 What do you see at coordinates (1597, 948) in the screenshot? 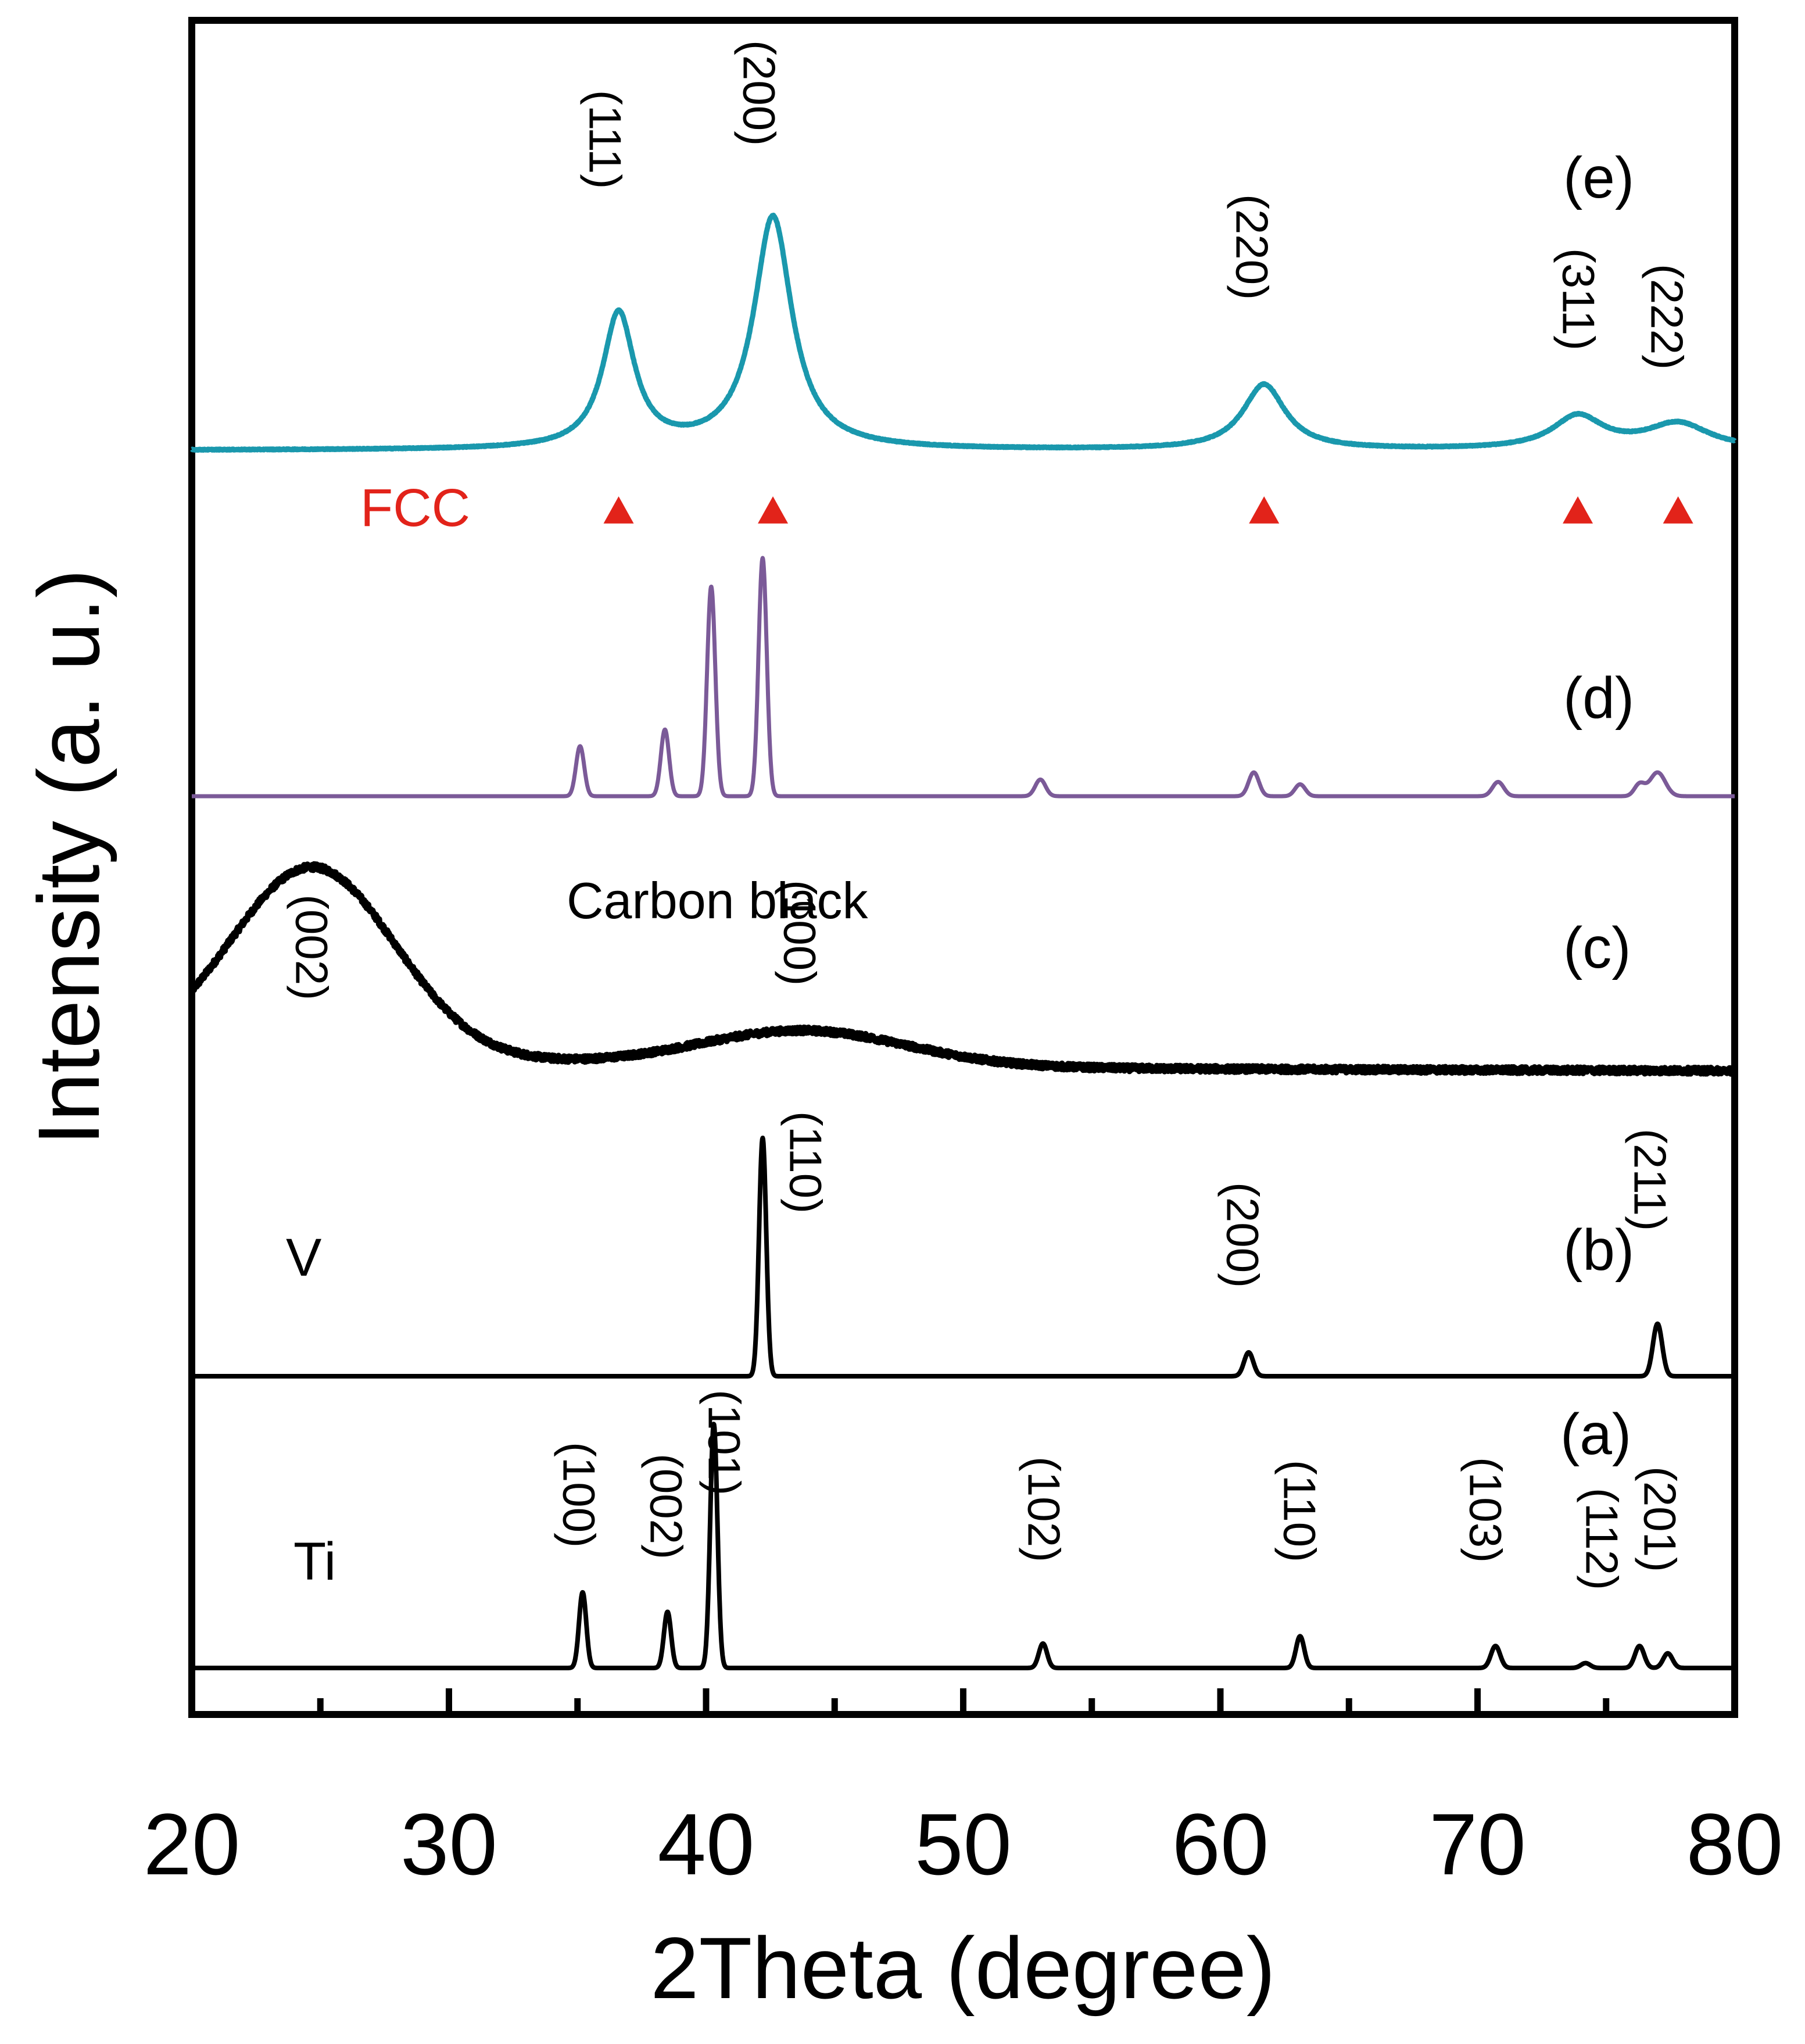
I see `series-c-name: (c)` at bounding box center [1597, 948].